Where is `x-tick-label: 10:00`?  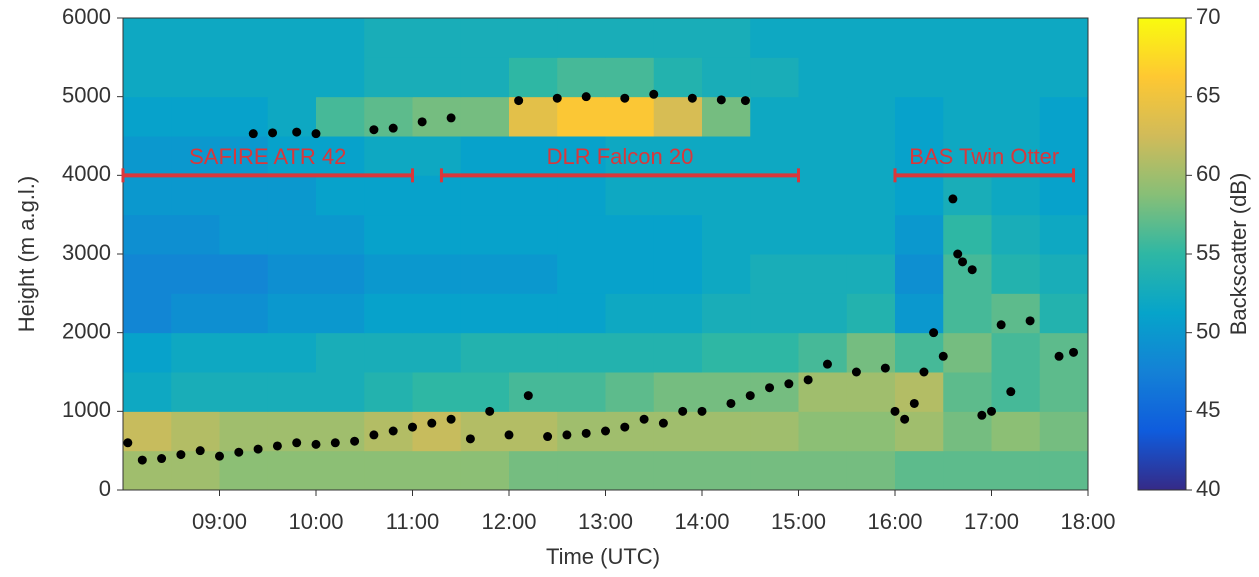
x-tick-label: 10:00 is located at coordinates (315, 521).